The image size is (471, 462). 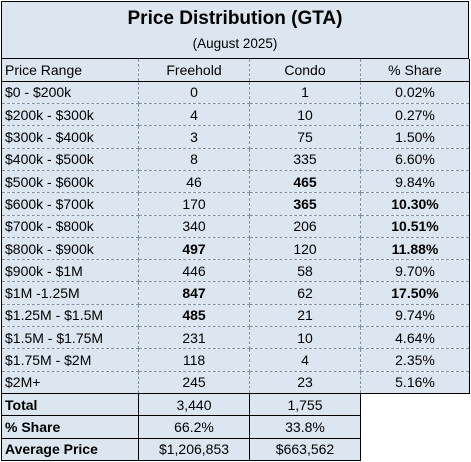 I want to click on table-row: $600k - $700k 170 365 10.30%, so click(x=235, y=204).